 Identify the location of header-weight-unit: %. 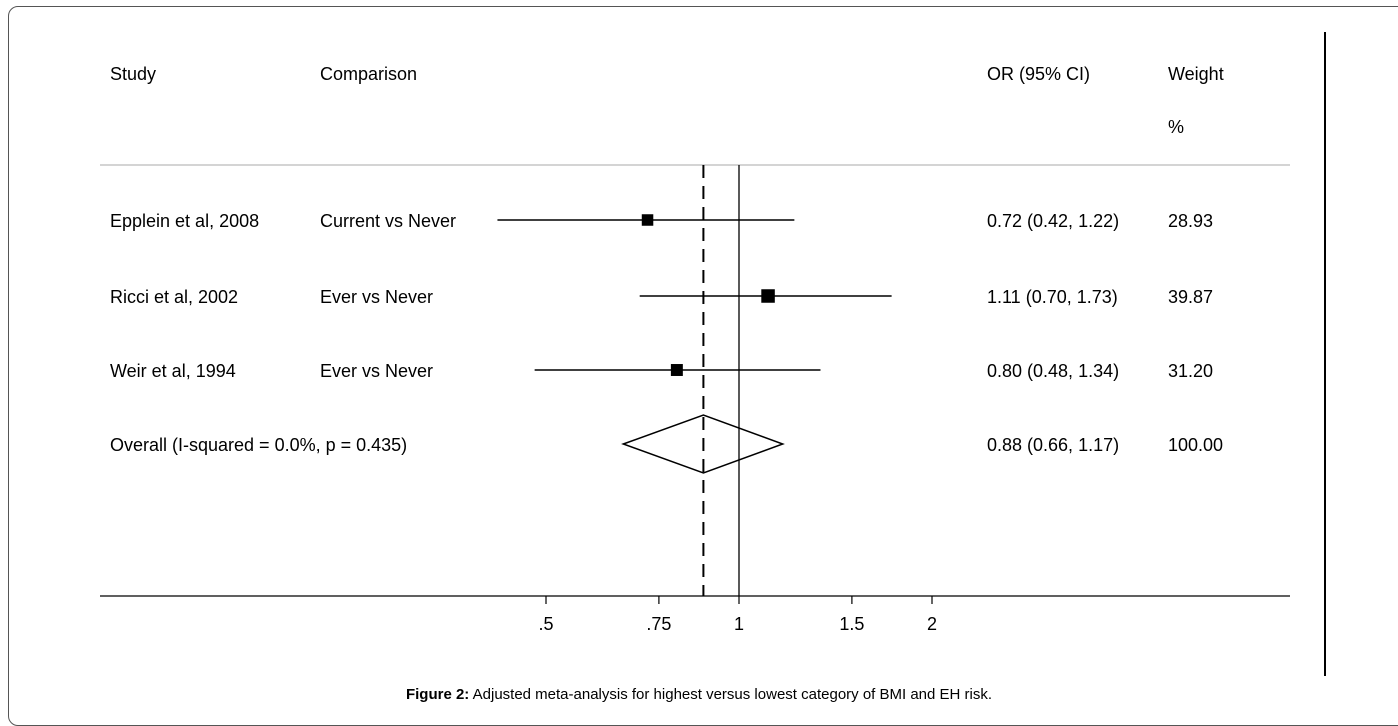
(1176, 127).